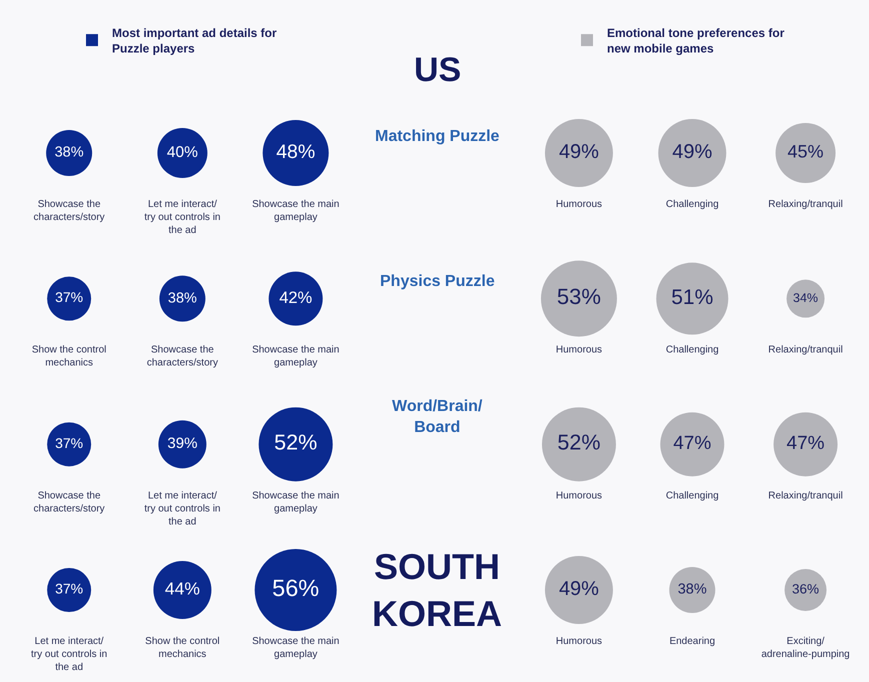  What do you see at coordinates (195, 41) in the screenshot?
I see `legend-label: Most important ad details for Puzzle players` at bounding box center [195, 41].